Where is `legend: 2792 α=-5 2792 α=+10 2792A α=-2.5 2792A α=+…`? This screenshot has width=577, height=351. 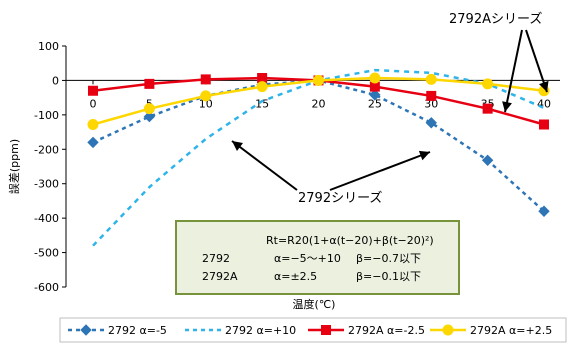
legend: 2792 α=-5 2792 α=+10 2792A α=-2.5 2792A α=+… is located at coordinates (313, 330).